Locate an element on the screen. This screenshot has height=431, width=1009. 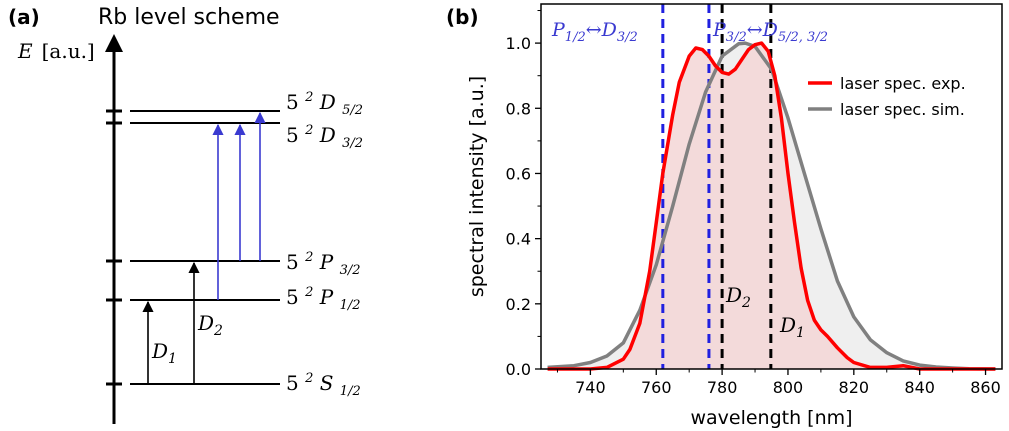
x-tick-label-760: 760 is located at coordinates (656, 387).